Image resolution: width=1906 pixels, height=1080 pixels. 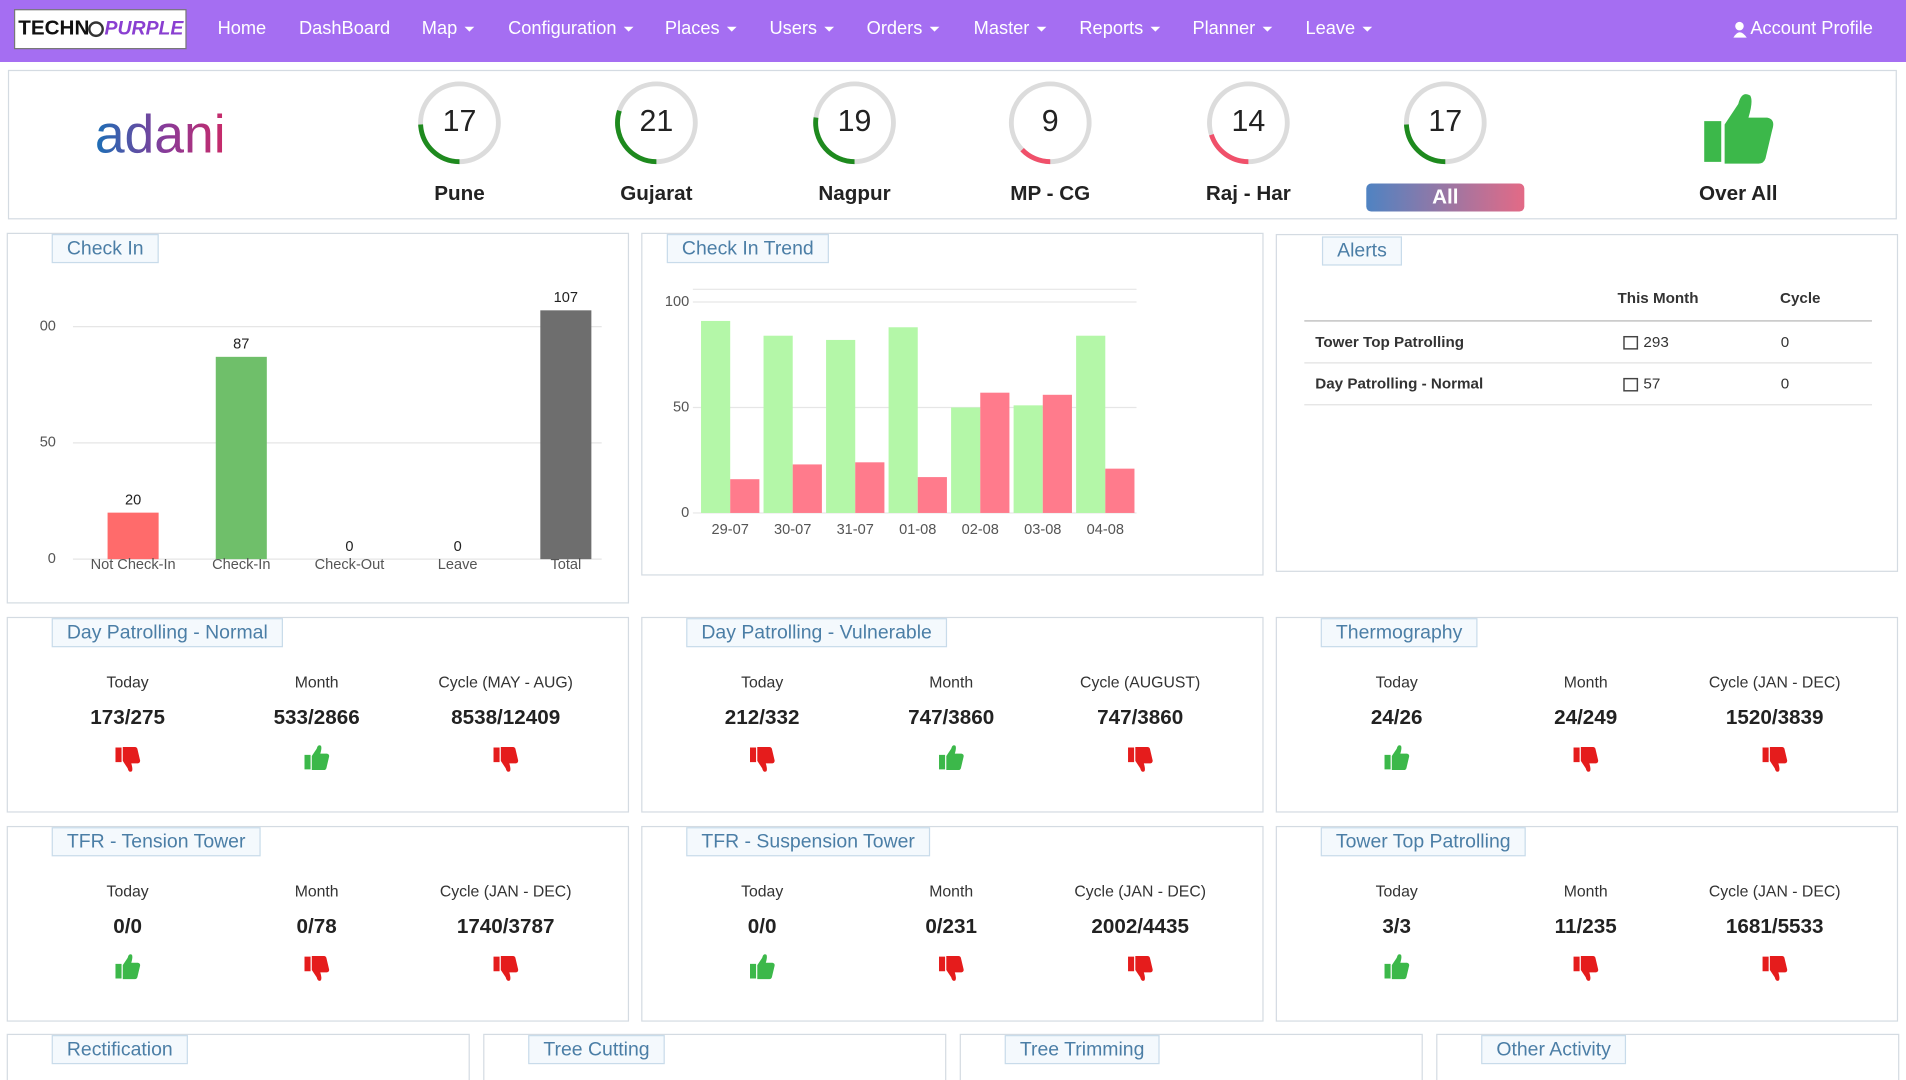 I want to click on gauge-value: 17, so click(x=460, y=121).